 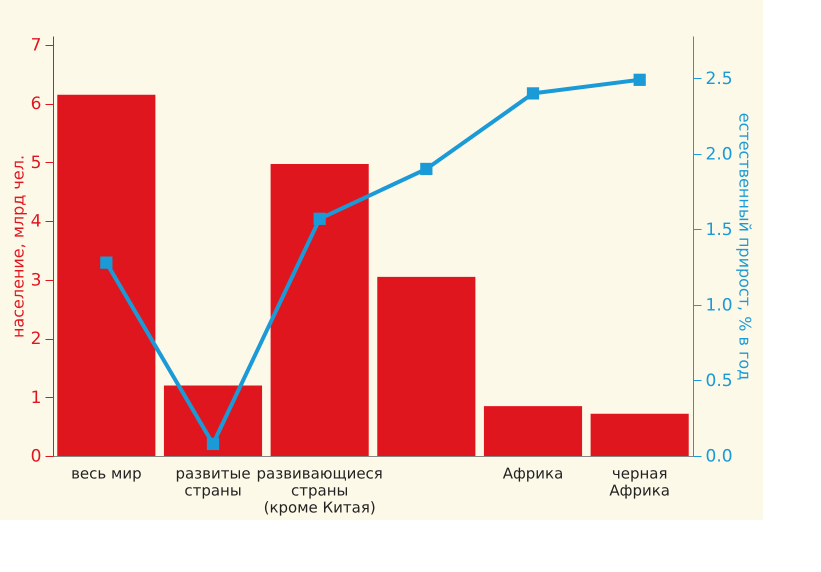 I want to click on x-tick-label: весь мир, so click(x=106, y=473).